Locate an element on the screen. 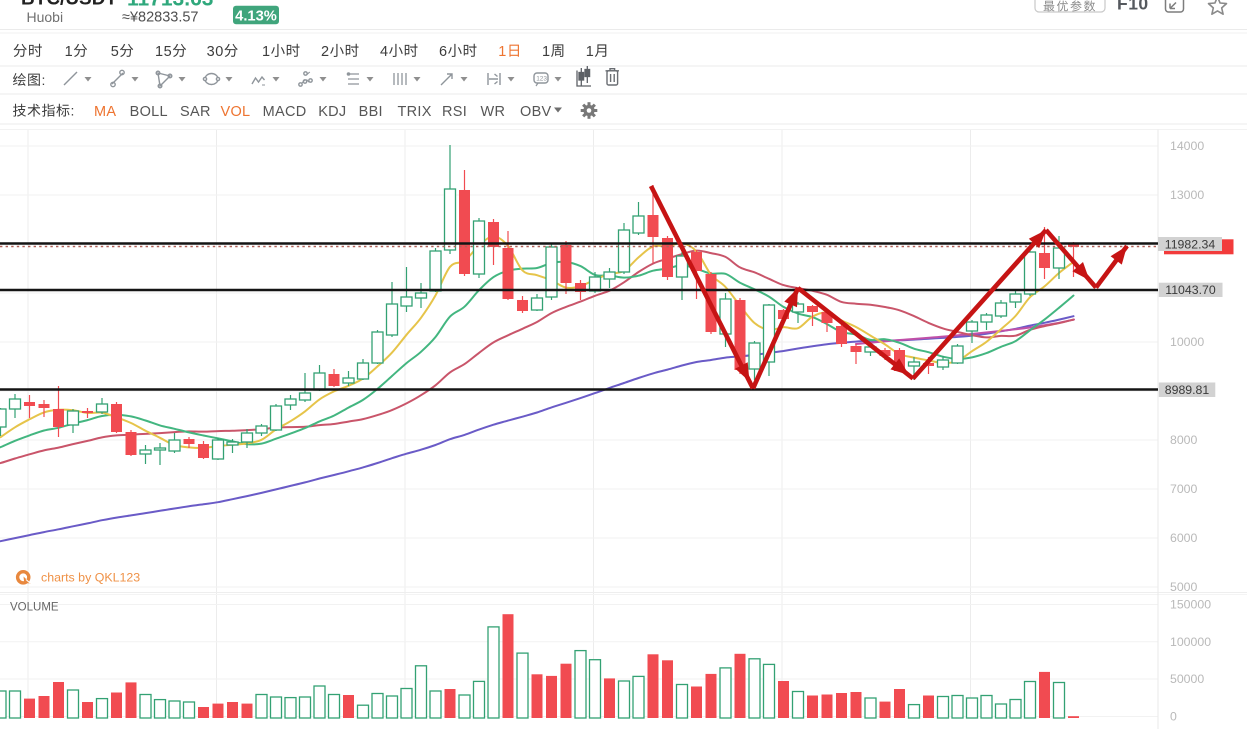 The image size is (1247, 729). svg-text: 6000 is located at coordinates (1184, 538).